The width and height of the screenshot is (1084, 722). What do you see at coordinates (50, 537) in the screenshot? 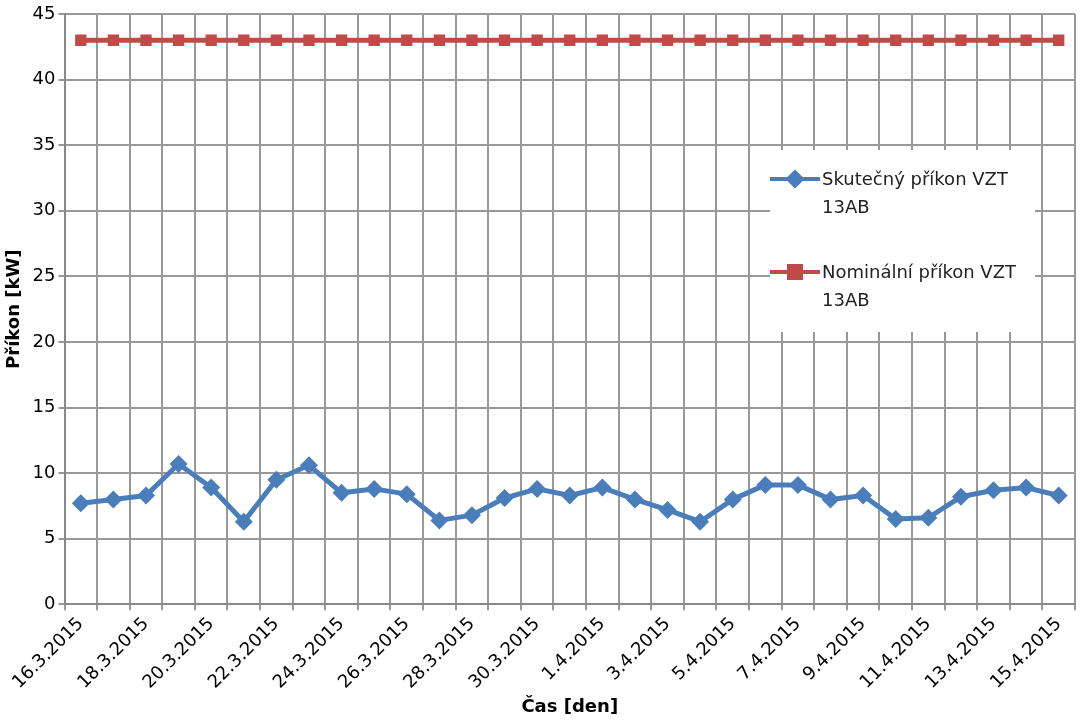
I see `y-tick-label: 5` at bounding box center [50, 537].